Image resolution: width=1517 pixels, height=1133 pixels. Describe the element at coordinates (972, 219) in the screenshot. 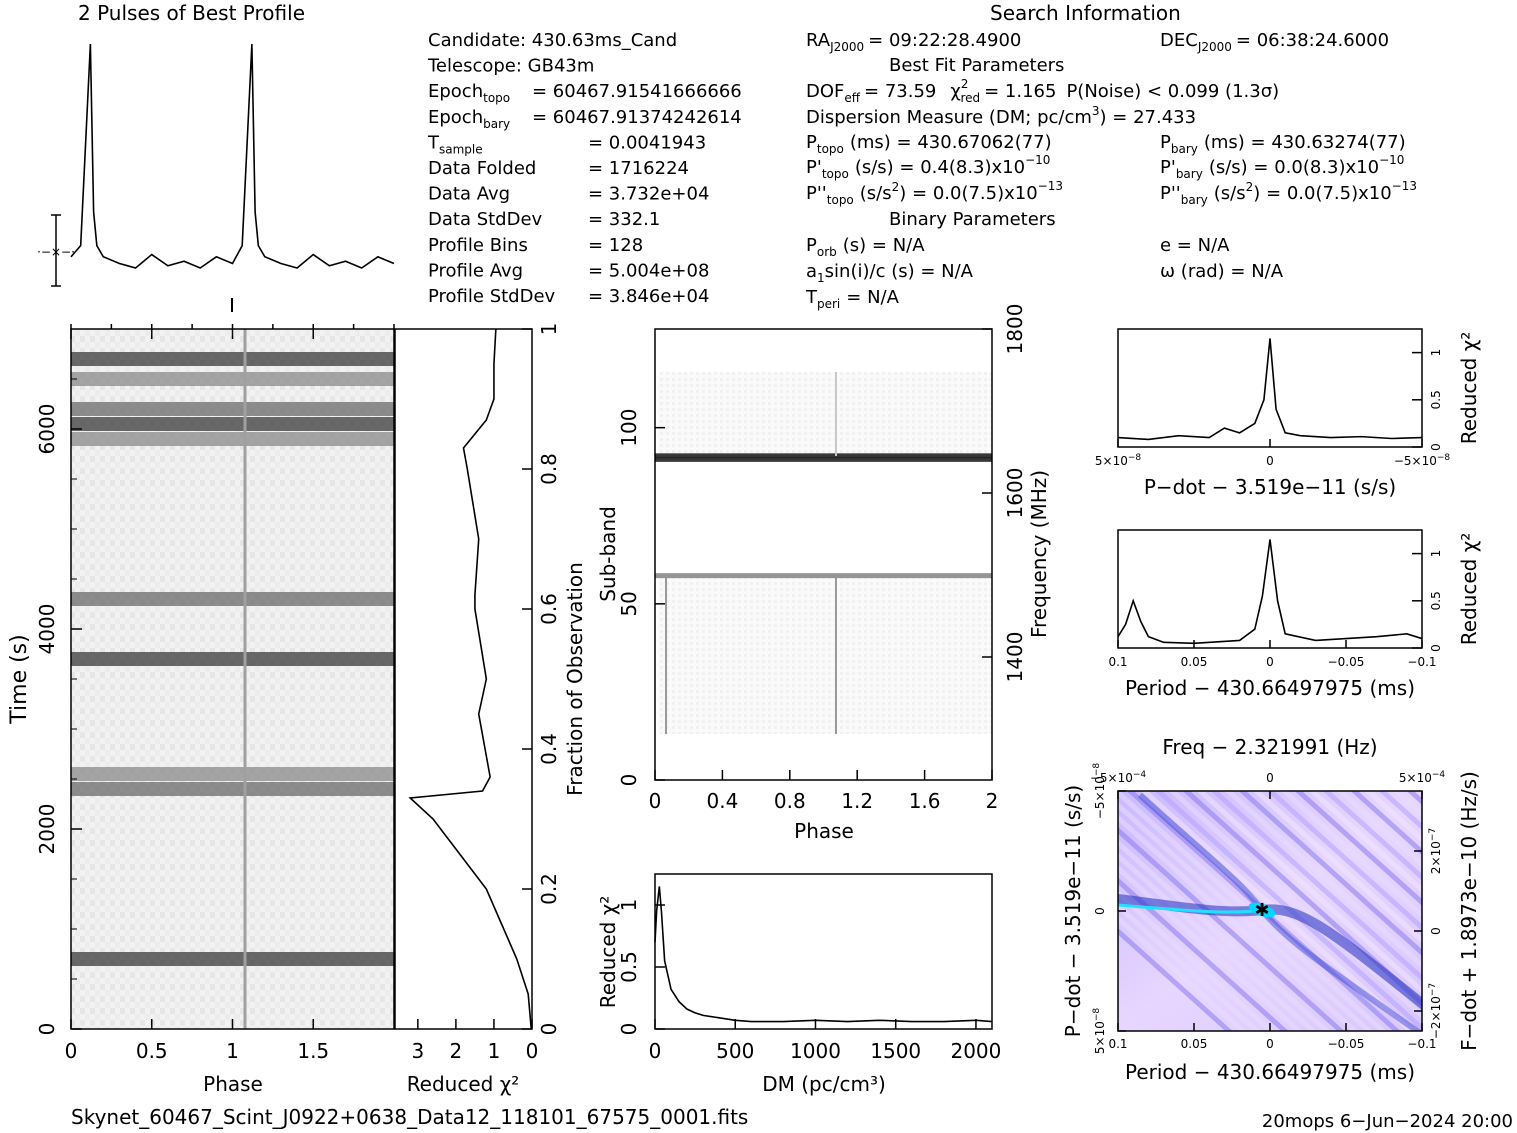

I see `binary-title: Binary Parameters` at that location.